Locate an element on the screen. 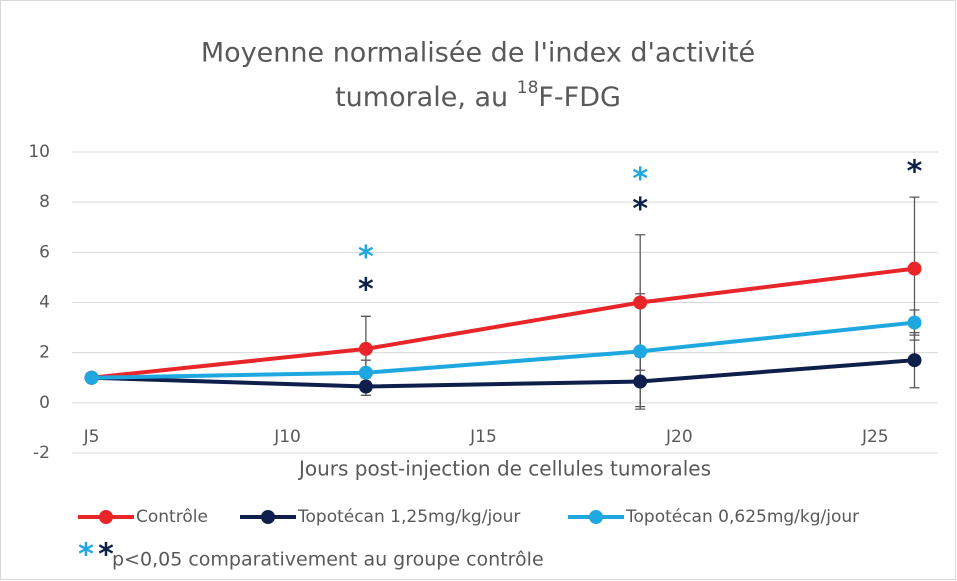  y-tick-label: 8 is located at coordinates (44, 202).